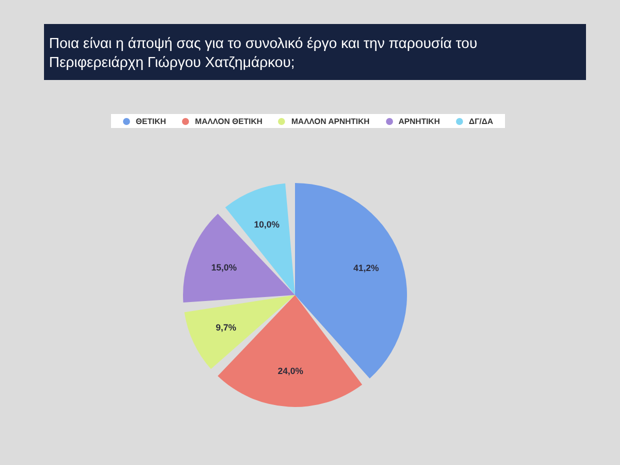  What do you see at coordinates (228, 121) in the screenshot?
I see `legend-label: ΜΑΛΛΟΝ ΘΕΤΙΚΗ` at bounding box center [228, 121].